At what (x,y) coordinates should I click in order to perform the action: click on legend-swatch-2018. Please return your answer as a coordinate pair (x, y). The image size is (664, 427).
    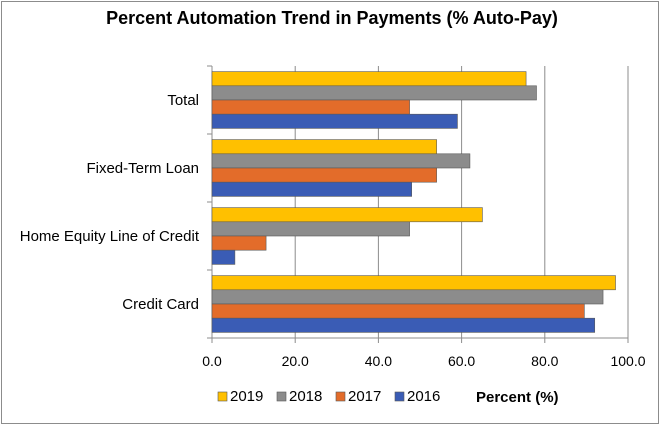
    Looking at the image, I should click on (281, 396).